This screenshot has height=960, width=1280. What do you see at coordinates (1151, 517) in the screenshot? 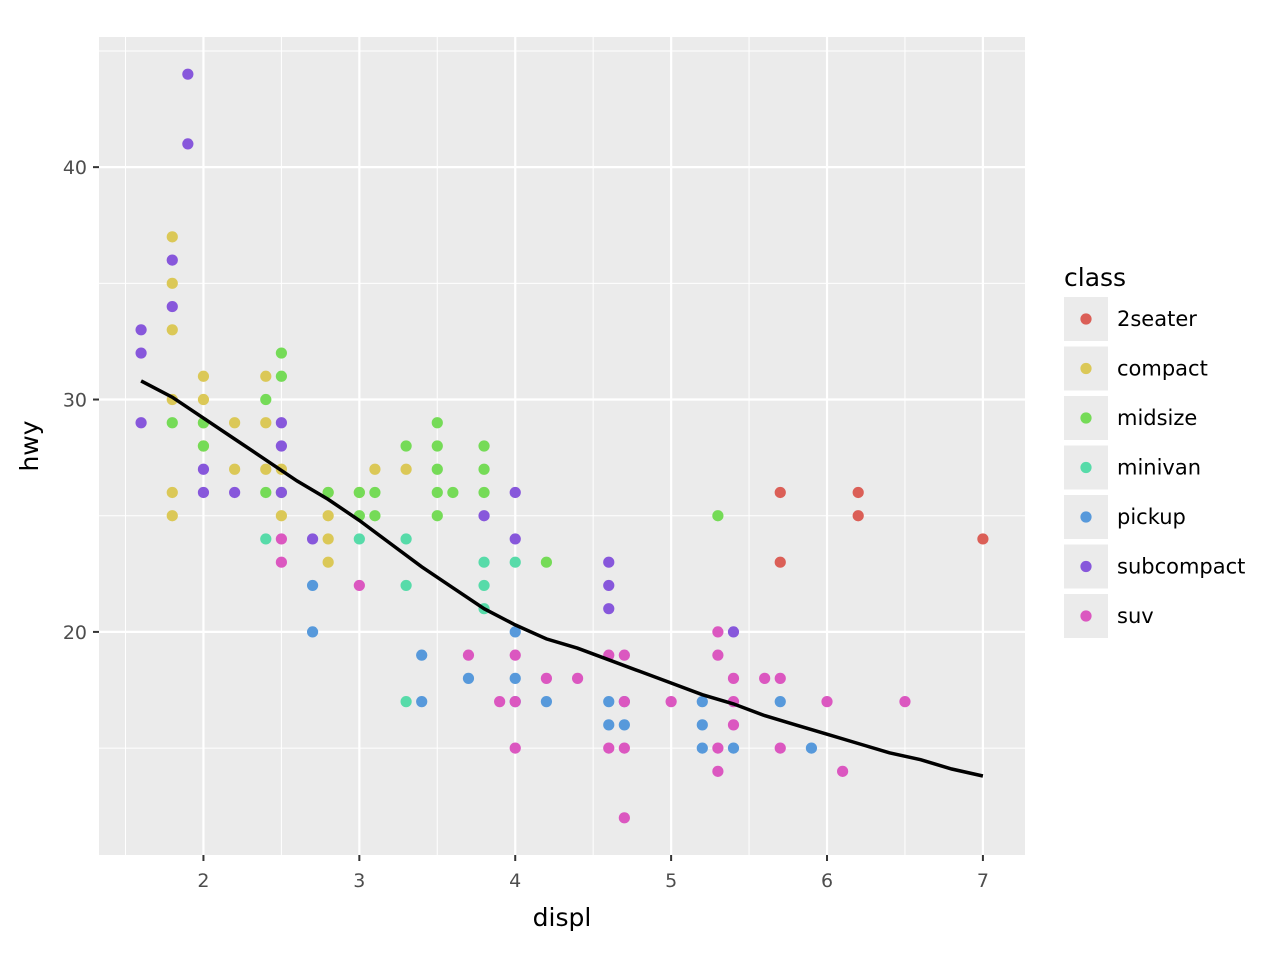
I see `legend-label-pickup: pickup` at bounding box center [1151, 517].